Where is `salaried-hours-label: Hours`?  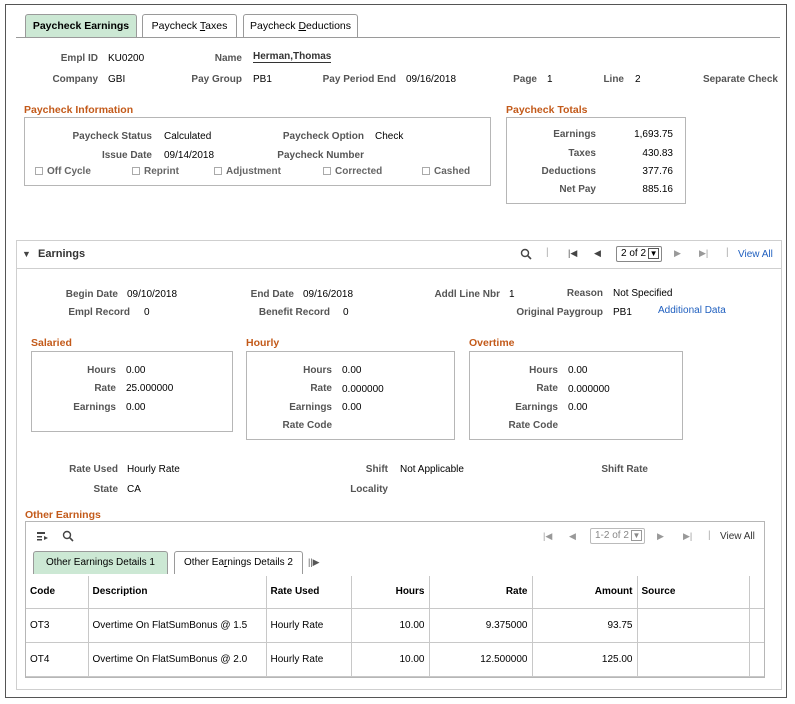 salaried-hours-label: Hours is located at coordinates (101, 370).